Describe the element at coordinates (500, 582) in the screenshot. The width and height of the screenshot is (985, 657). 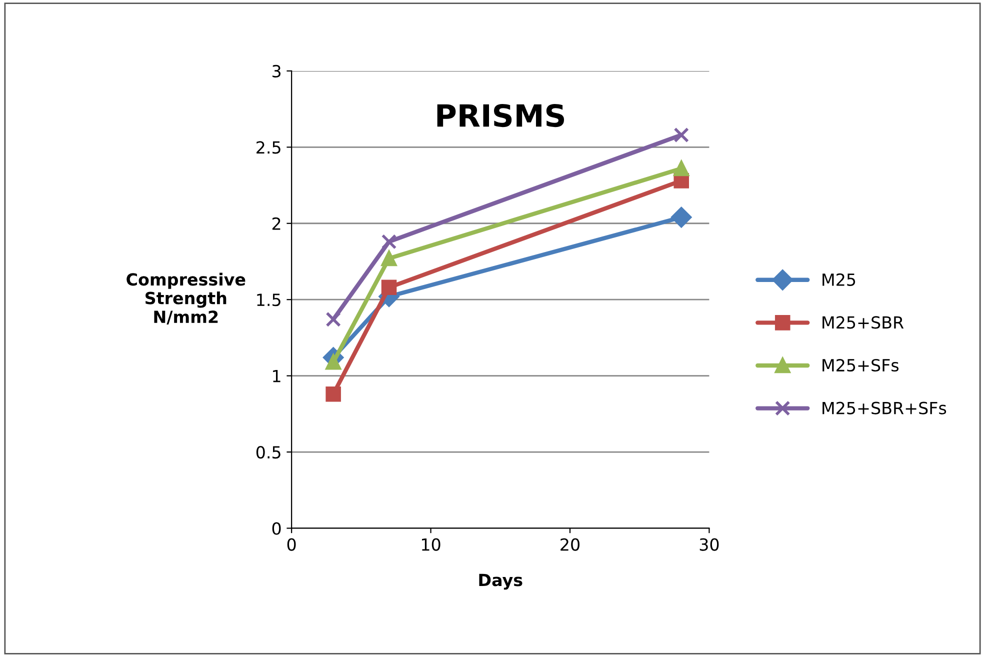
I see `x-axis-title: Days` at that location.